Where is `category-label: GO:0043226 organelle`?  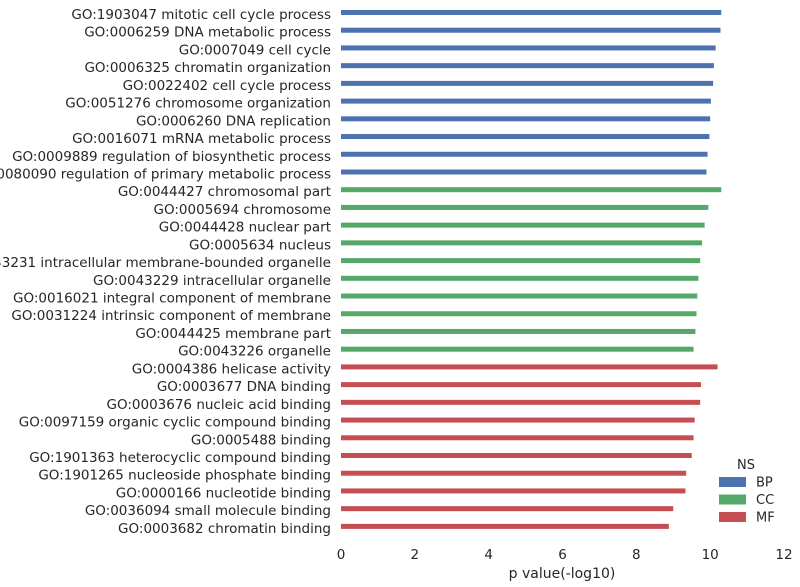 category-label: GO:0043226 organelle is located at coordinates (254, 352).